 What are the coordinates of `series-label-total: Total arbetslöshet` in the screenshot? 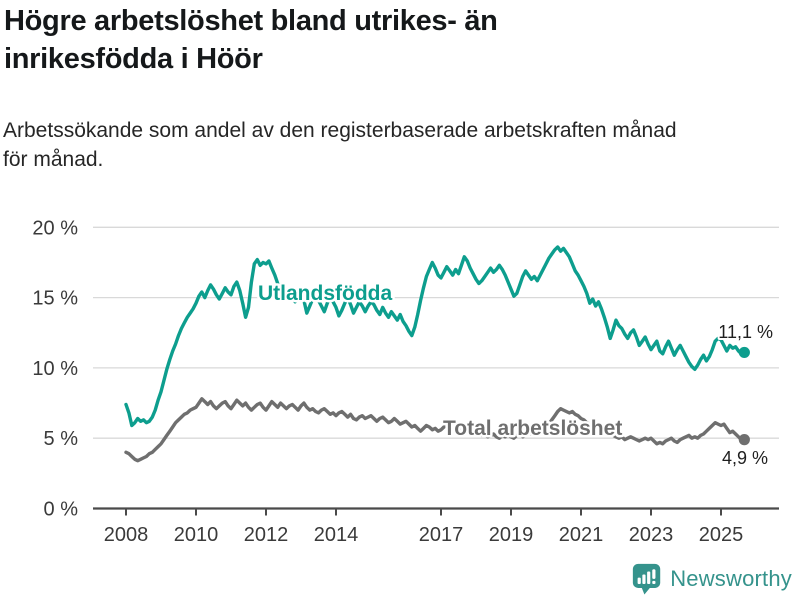 It's located at (532, 428).